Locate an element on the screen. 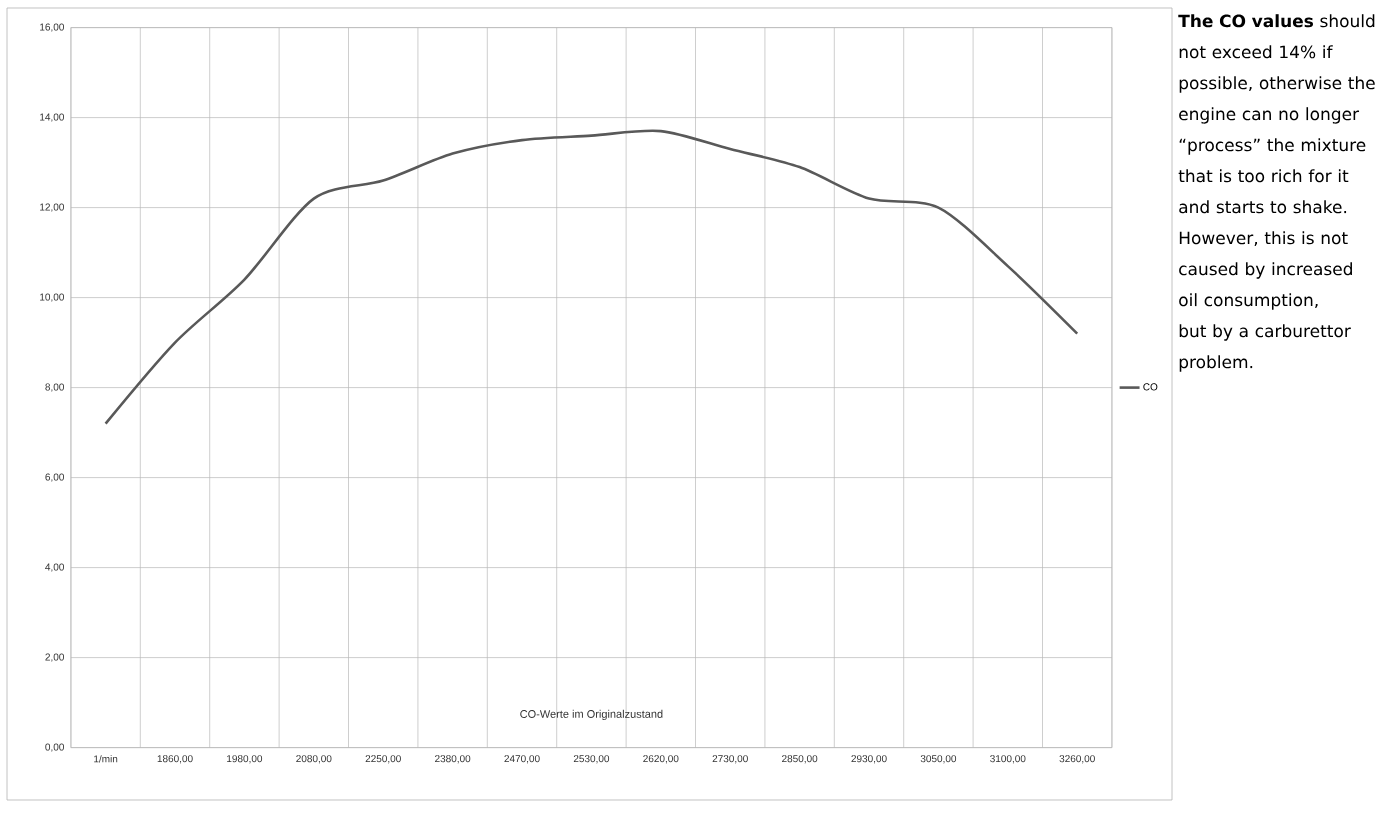  y-tick-label: 8,00 is located at coordinates (54, 387).